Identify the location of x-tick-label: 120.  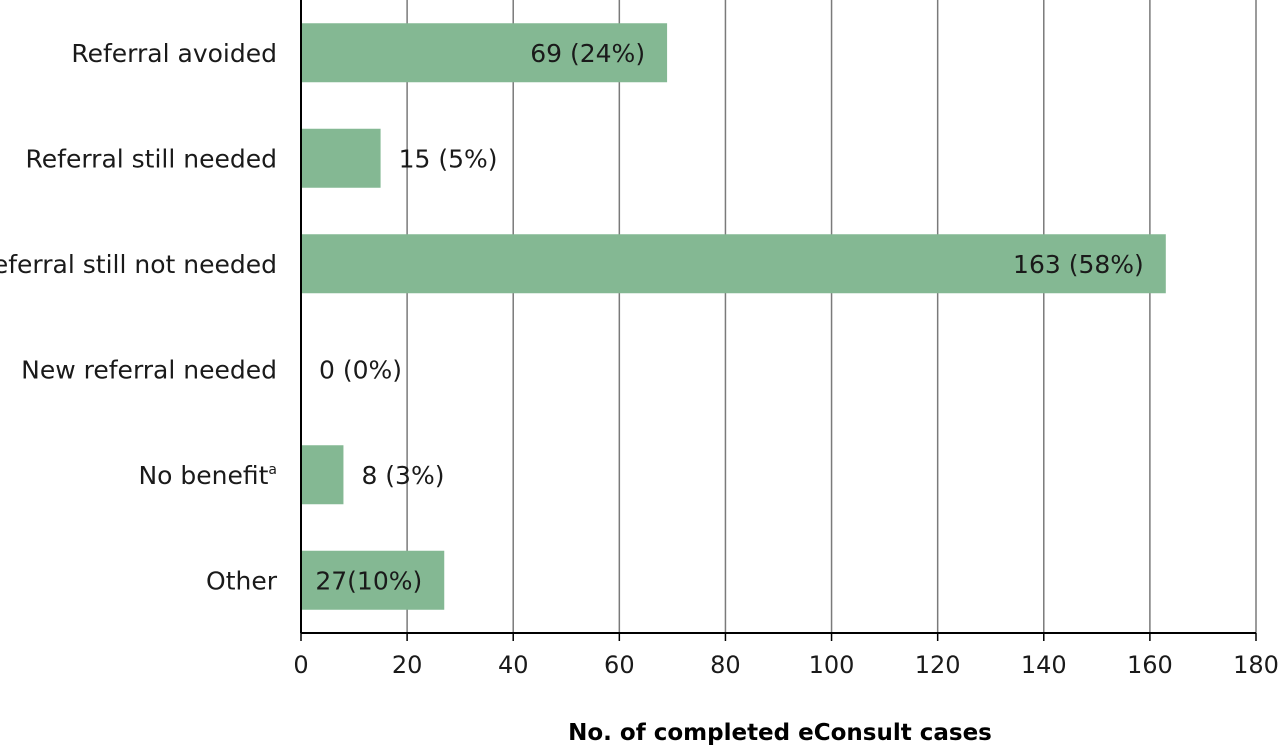
(938, 665).